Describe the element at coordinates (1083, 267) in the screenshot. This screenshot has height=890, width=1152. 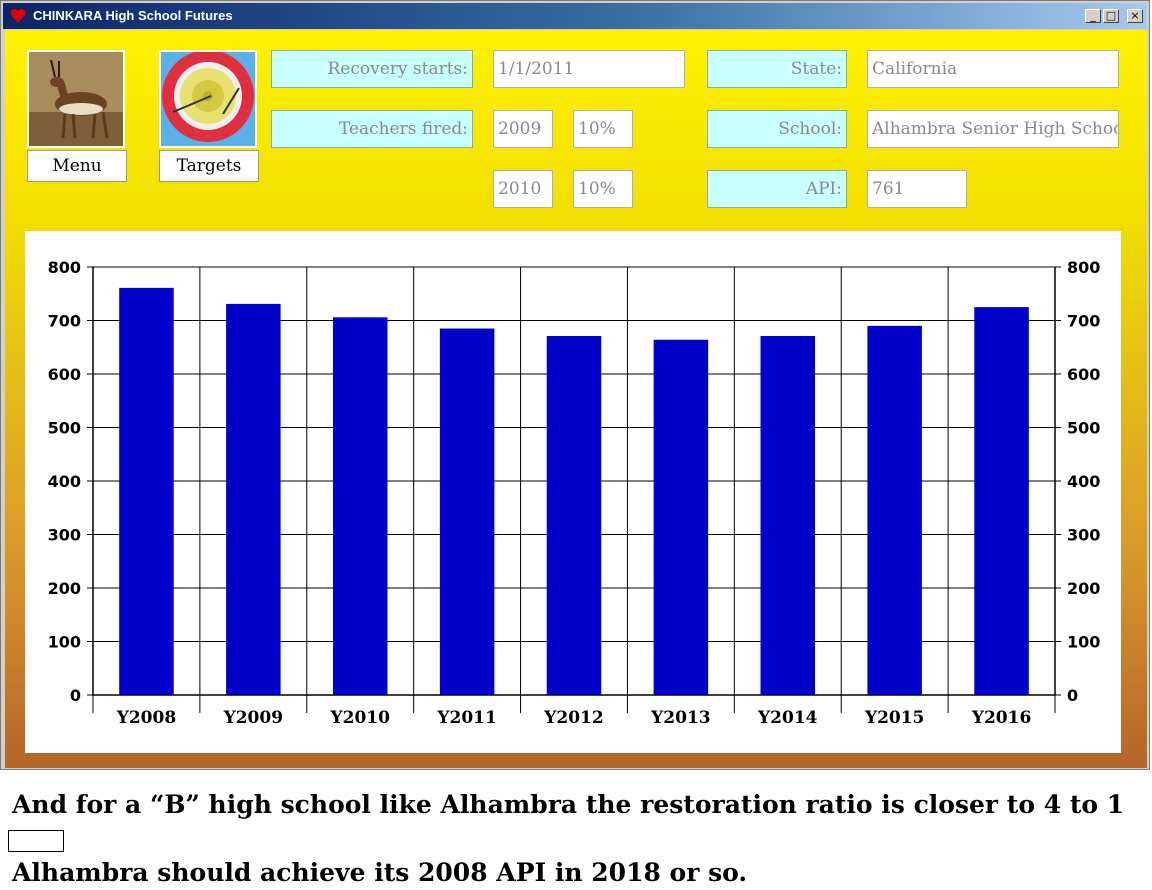
I see `y-tick-label-right: 800` at that location.